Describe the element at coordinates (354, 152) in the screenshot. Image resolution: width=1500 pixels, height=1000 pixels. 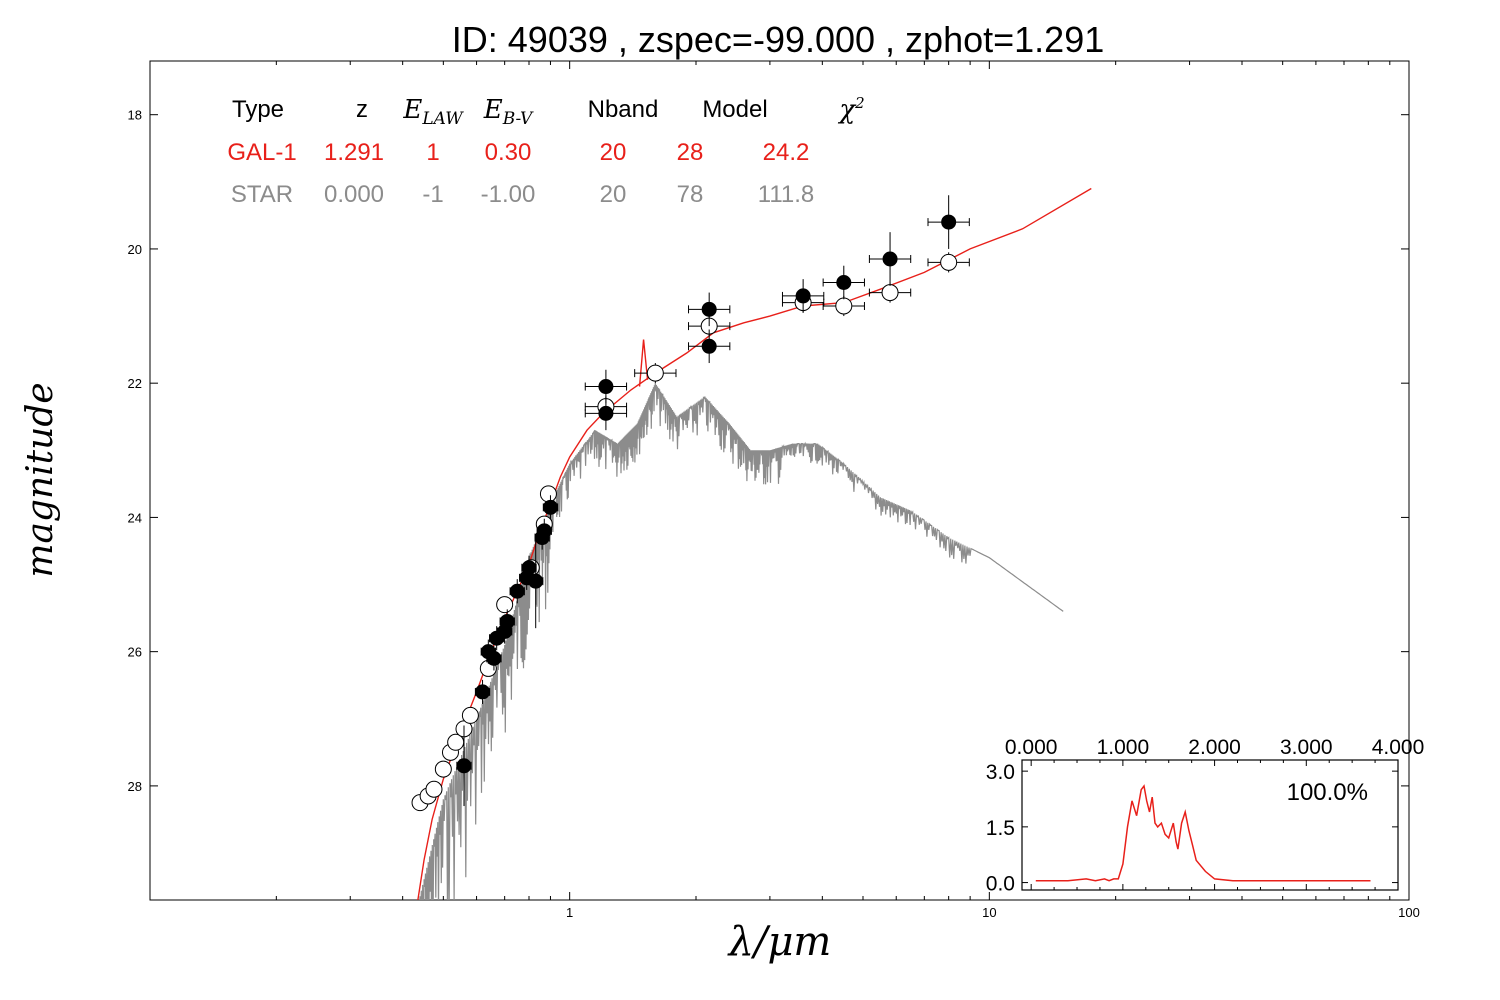
I see `legend-cell: 1.291` at that location.